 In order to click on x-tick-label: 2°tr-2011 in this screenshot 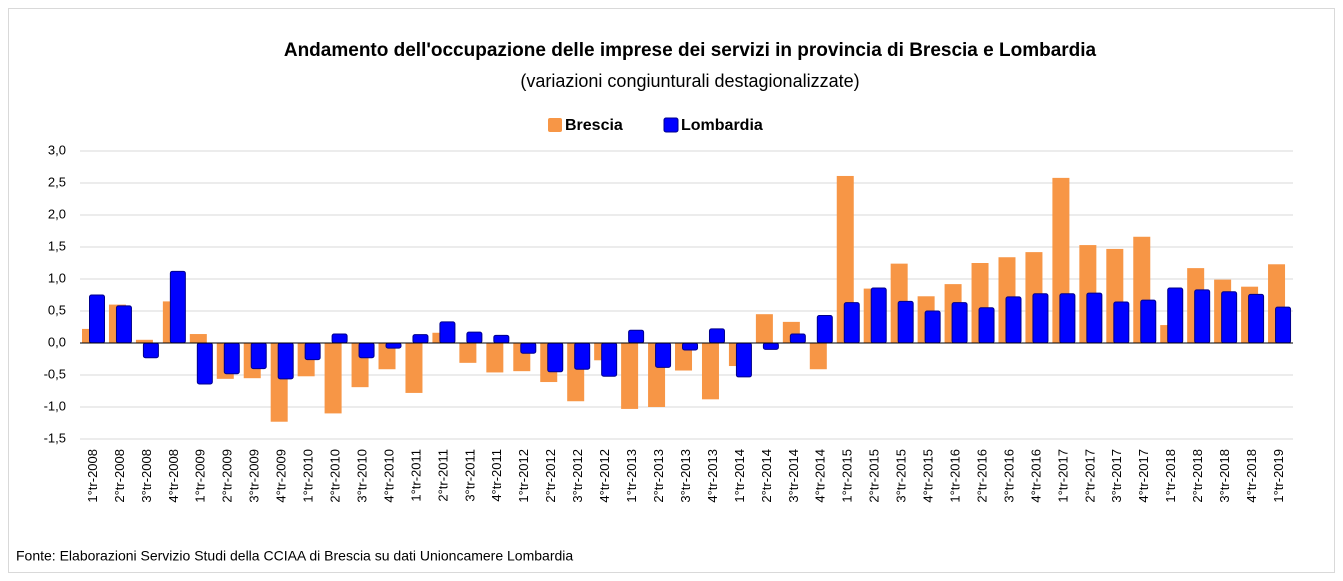, I will do `click(442, 475)`.